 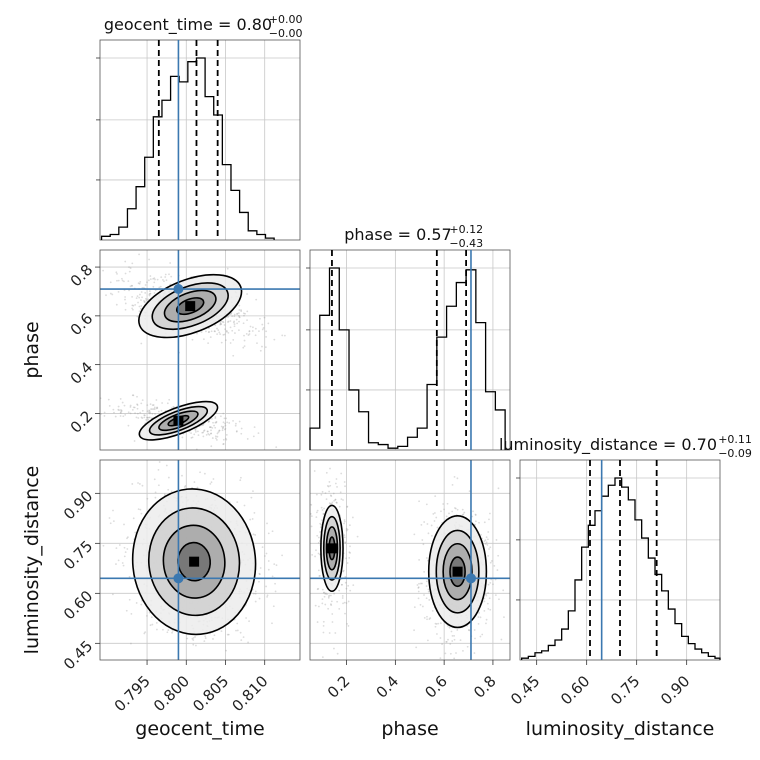 What do you see at coordinates (397, 234) in the screenshot?
I see `title-text: phase = 0.57` at bounding box center [397, 234].